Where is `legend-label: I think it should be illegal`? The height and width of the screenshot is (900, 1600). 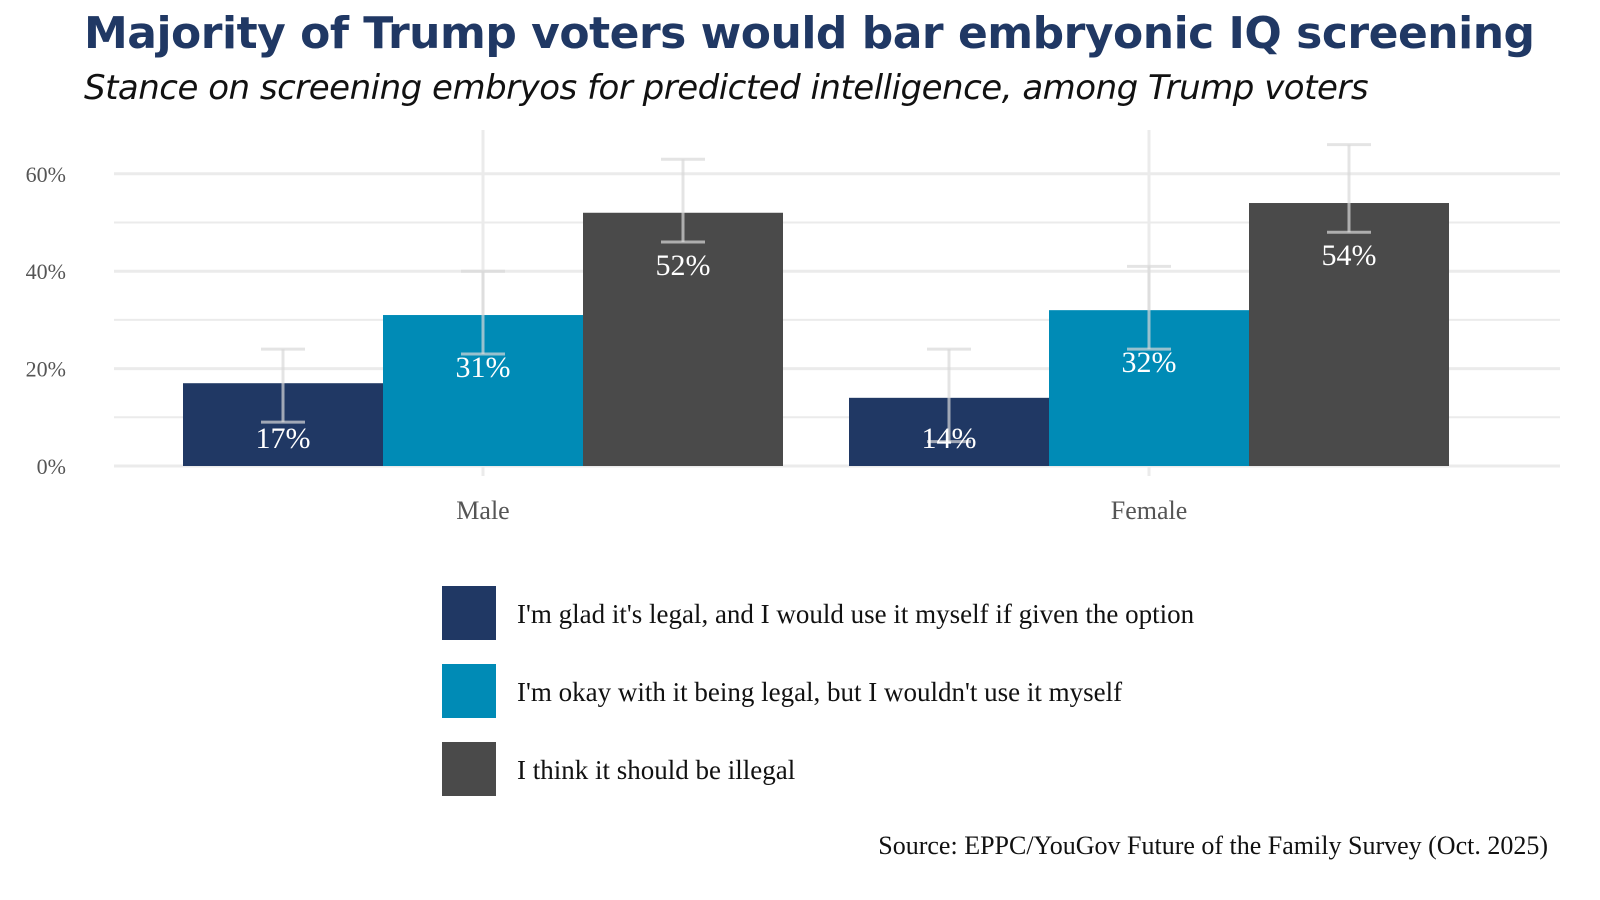 legend-label: I think it should be illegal is located at coordinates (656, 770).